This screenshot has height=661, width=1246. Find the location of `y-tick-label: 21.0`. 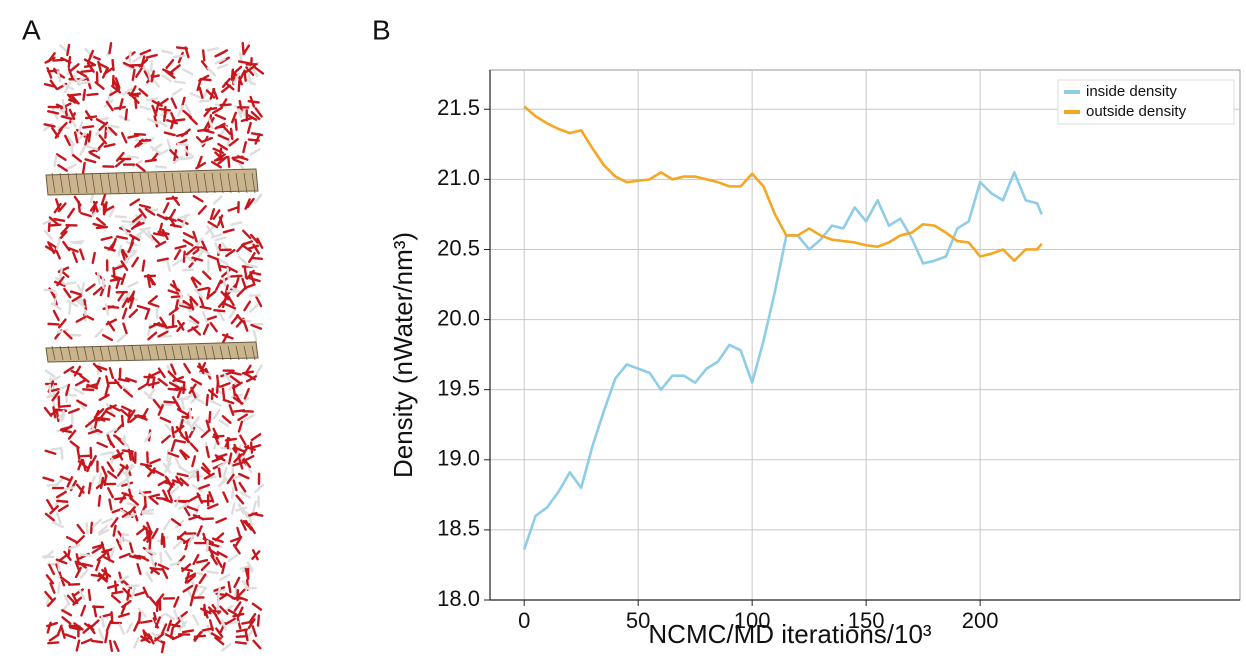

y-tick-label: 21.0 is located at coordinates (458, 177).